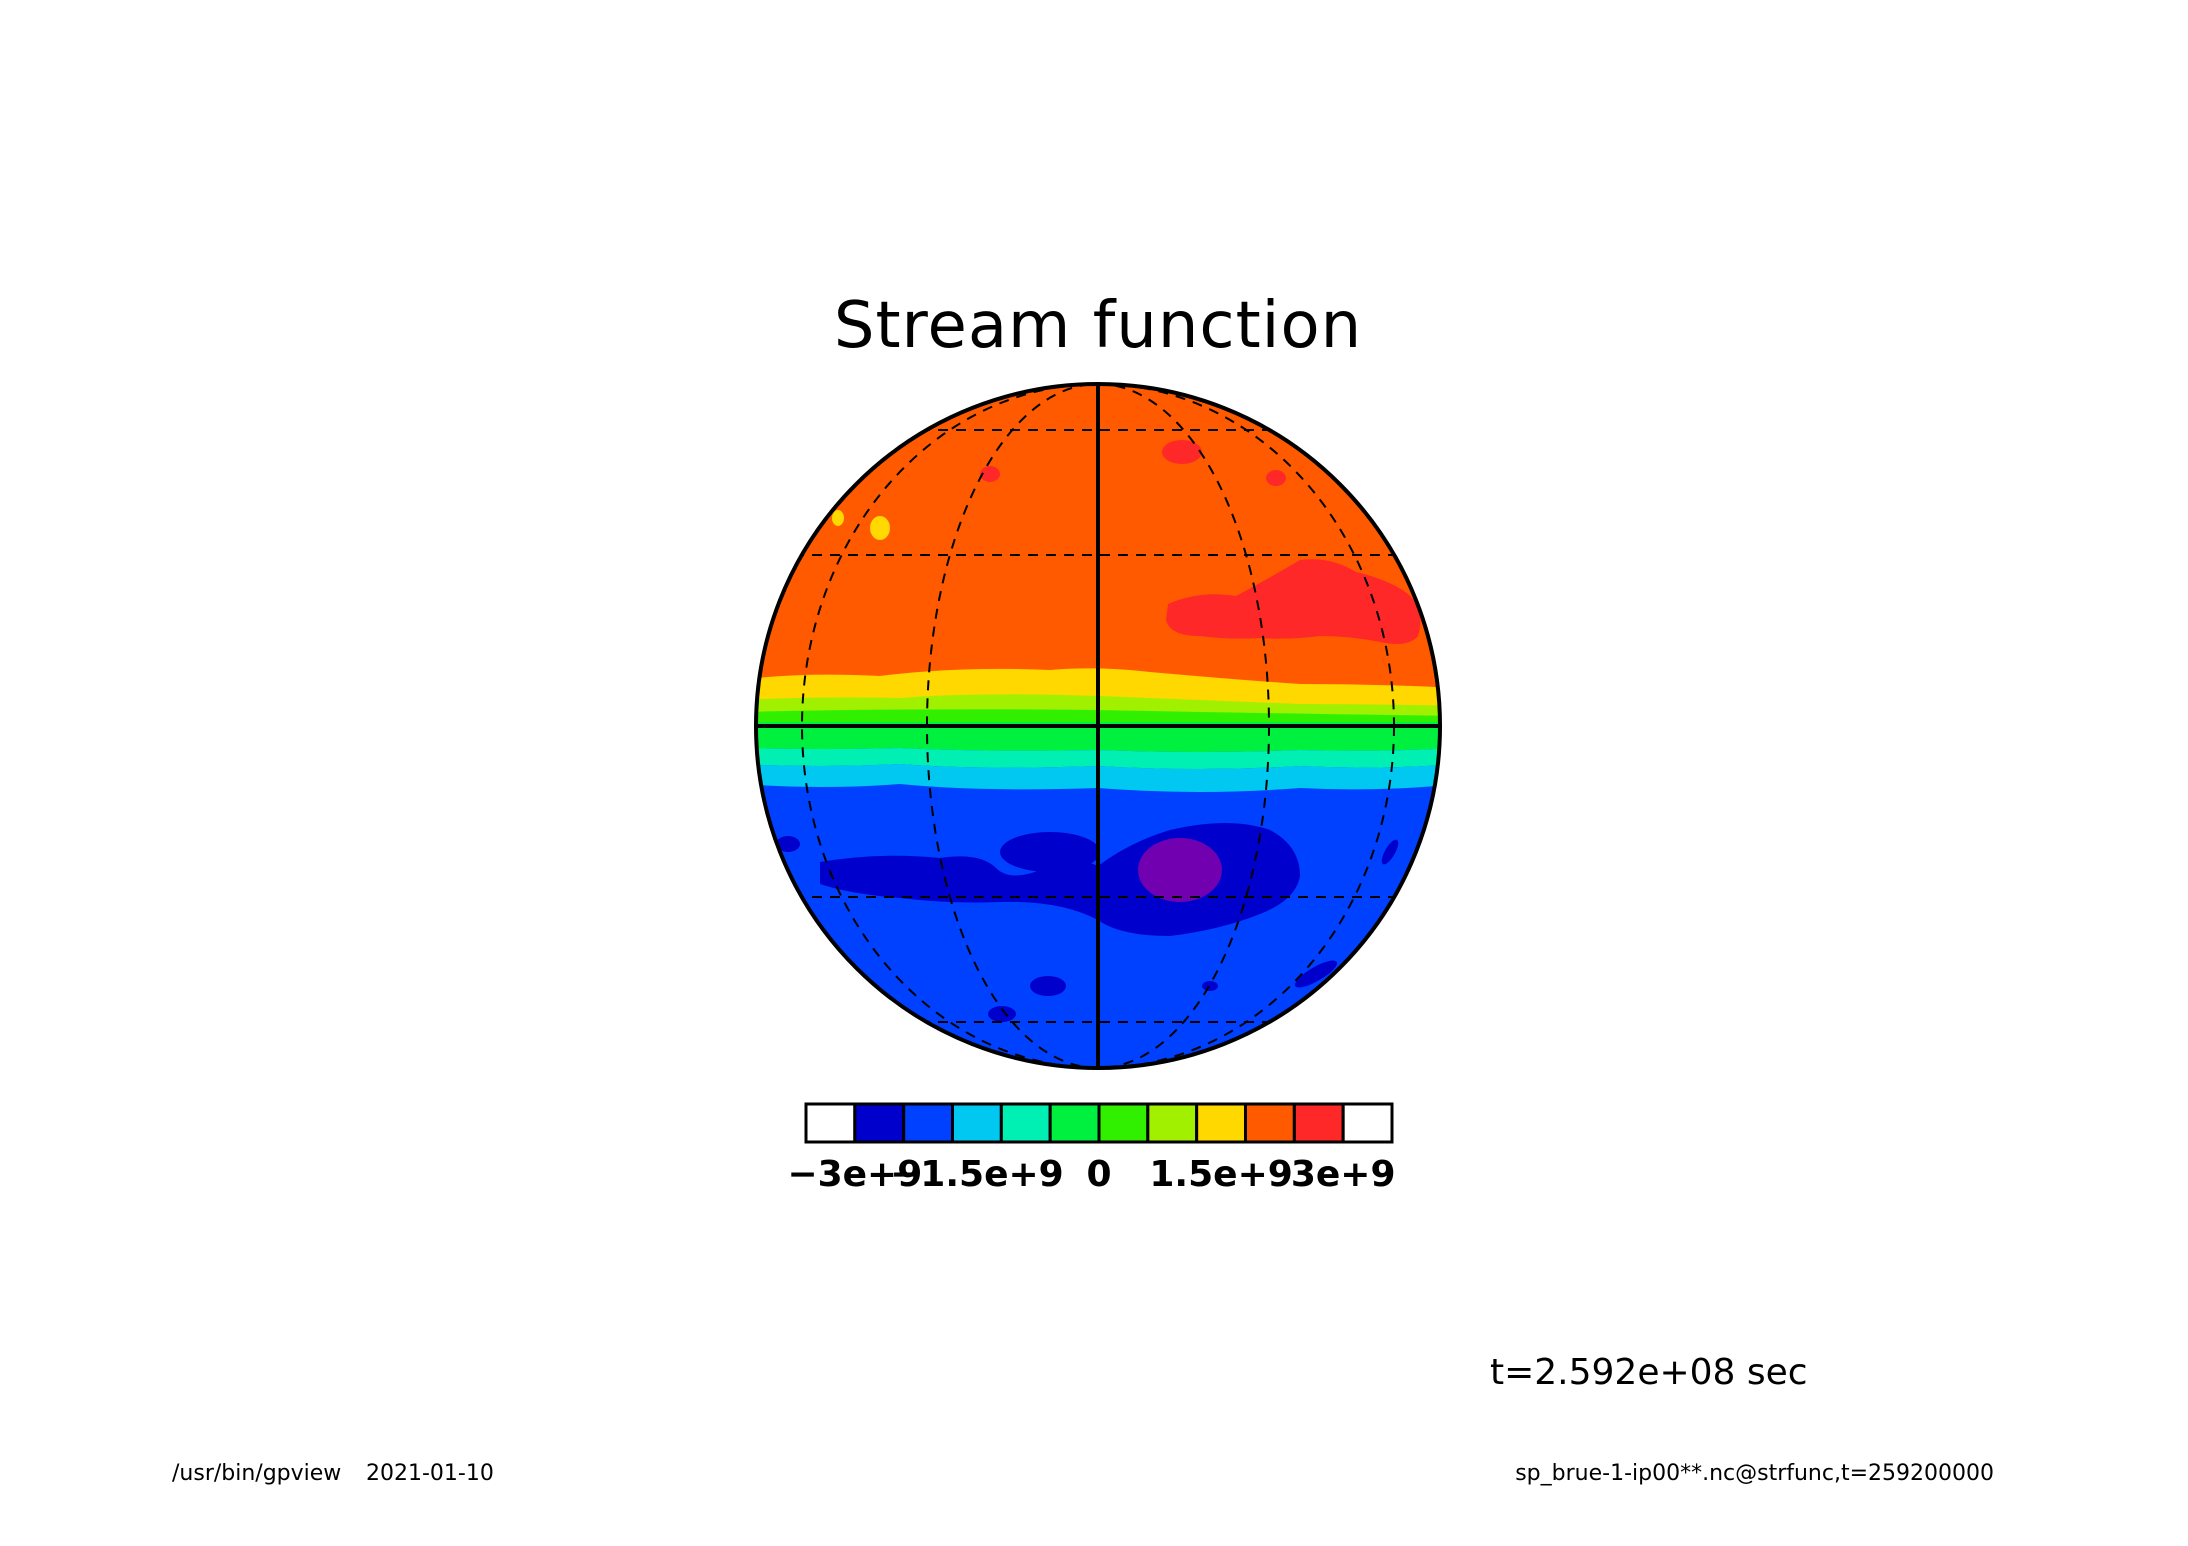 The width and height of the screenshot is (2188, 1546). I want to click on footer-source: sp_brue-1-ip00**.nc@strfunc,t=259200000, so click(1754, 1473).